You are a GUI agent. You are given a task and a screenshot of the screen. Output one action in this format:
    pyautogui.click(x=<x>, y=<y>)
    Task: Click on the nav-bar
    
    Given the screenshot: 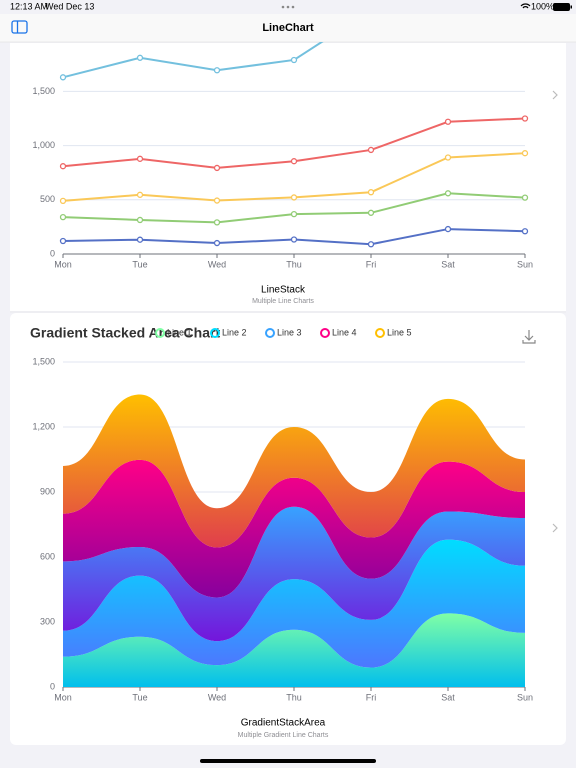 What is the action you would take?
    pyautogui.click(x=288, y=28)
    